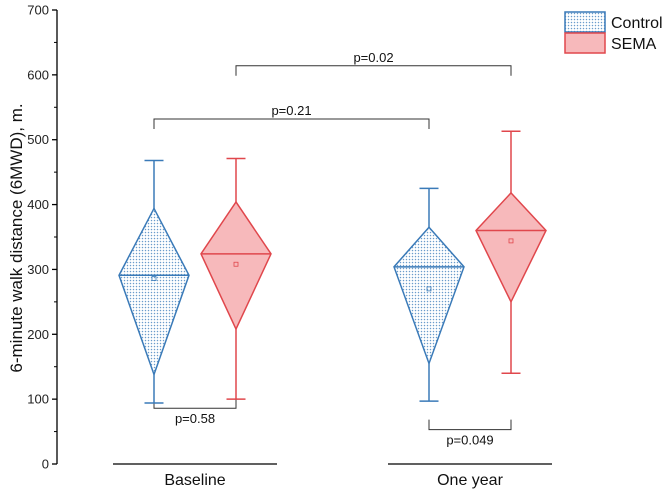 Image resolution: width=669 pixels, height=495 pixels. I want to click on legend: Control SEMA, so click(613, 32).